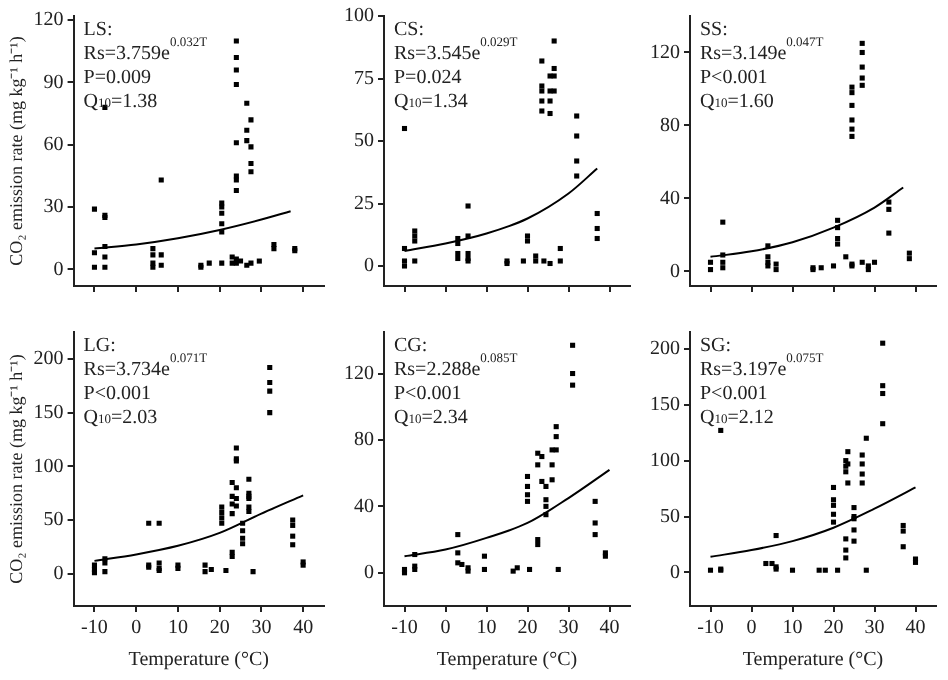 This screenshot has width=948, height=680. What do you see at coordinates (364, 78) in the screenshot?
I see `y-tick-label: 75` at bounding box center [364, 78].